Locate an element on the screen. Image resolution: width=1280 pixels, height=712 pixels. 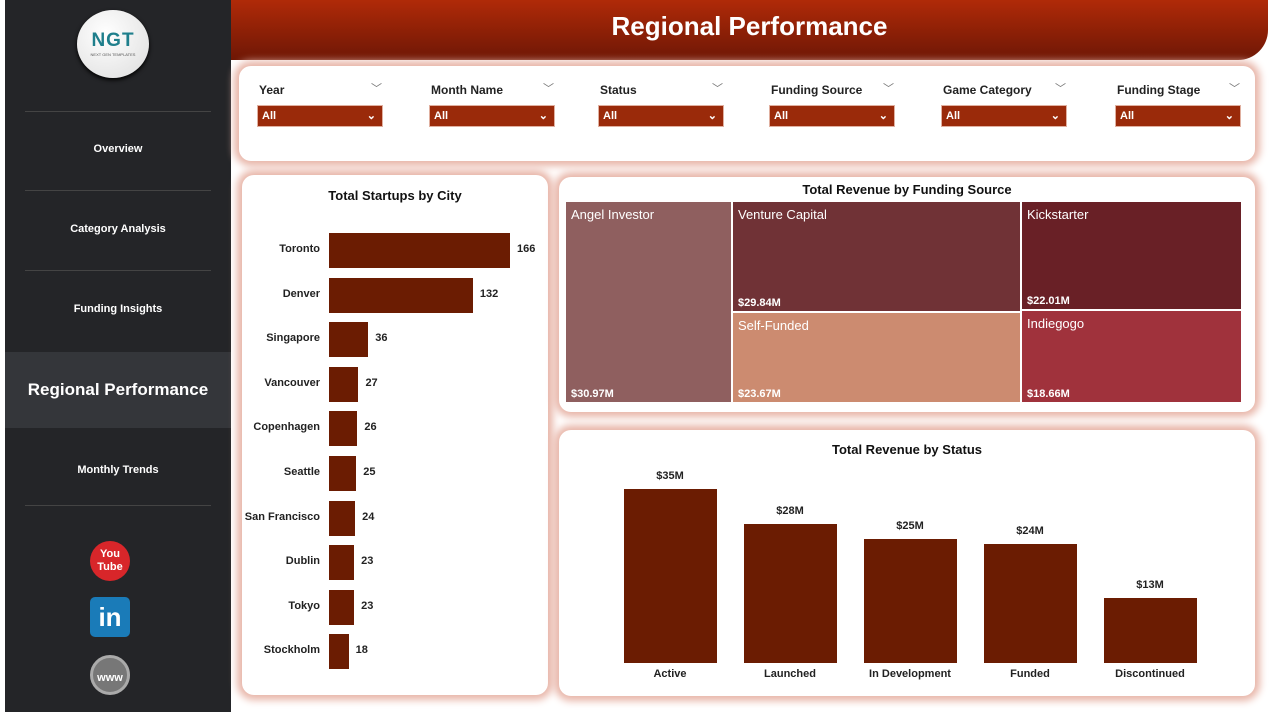
treemap-tile: Indiegogo $18.66M is located at coordinates (1131, 356).